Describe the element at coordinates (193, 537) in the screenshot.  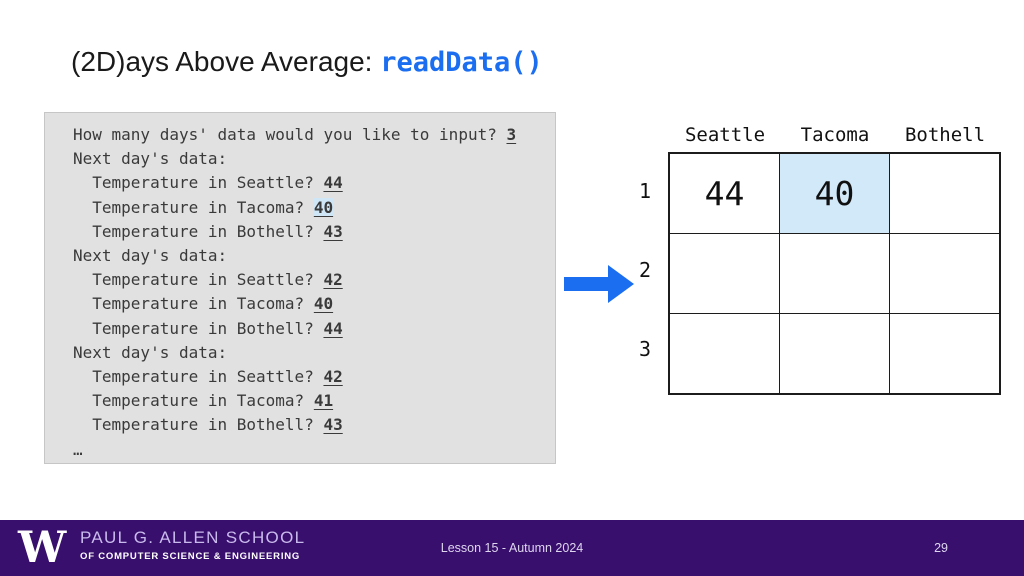
I see `school-name: PAUL G. ALLEN SCHOOL` at that location.